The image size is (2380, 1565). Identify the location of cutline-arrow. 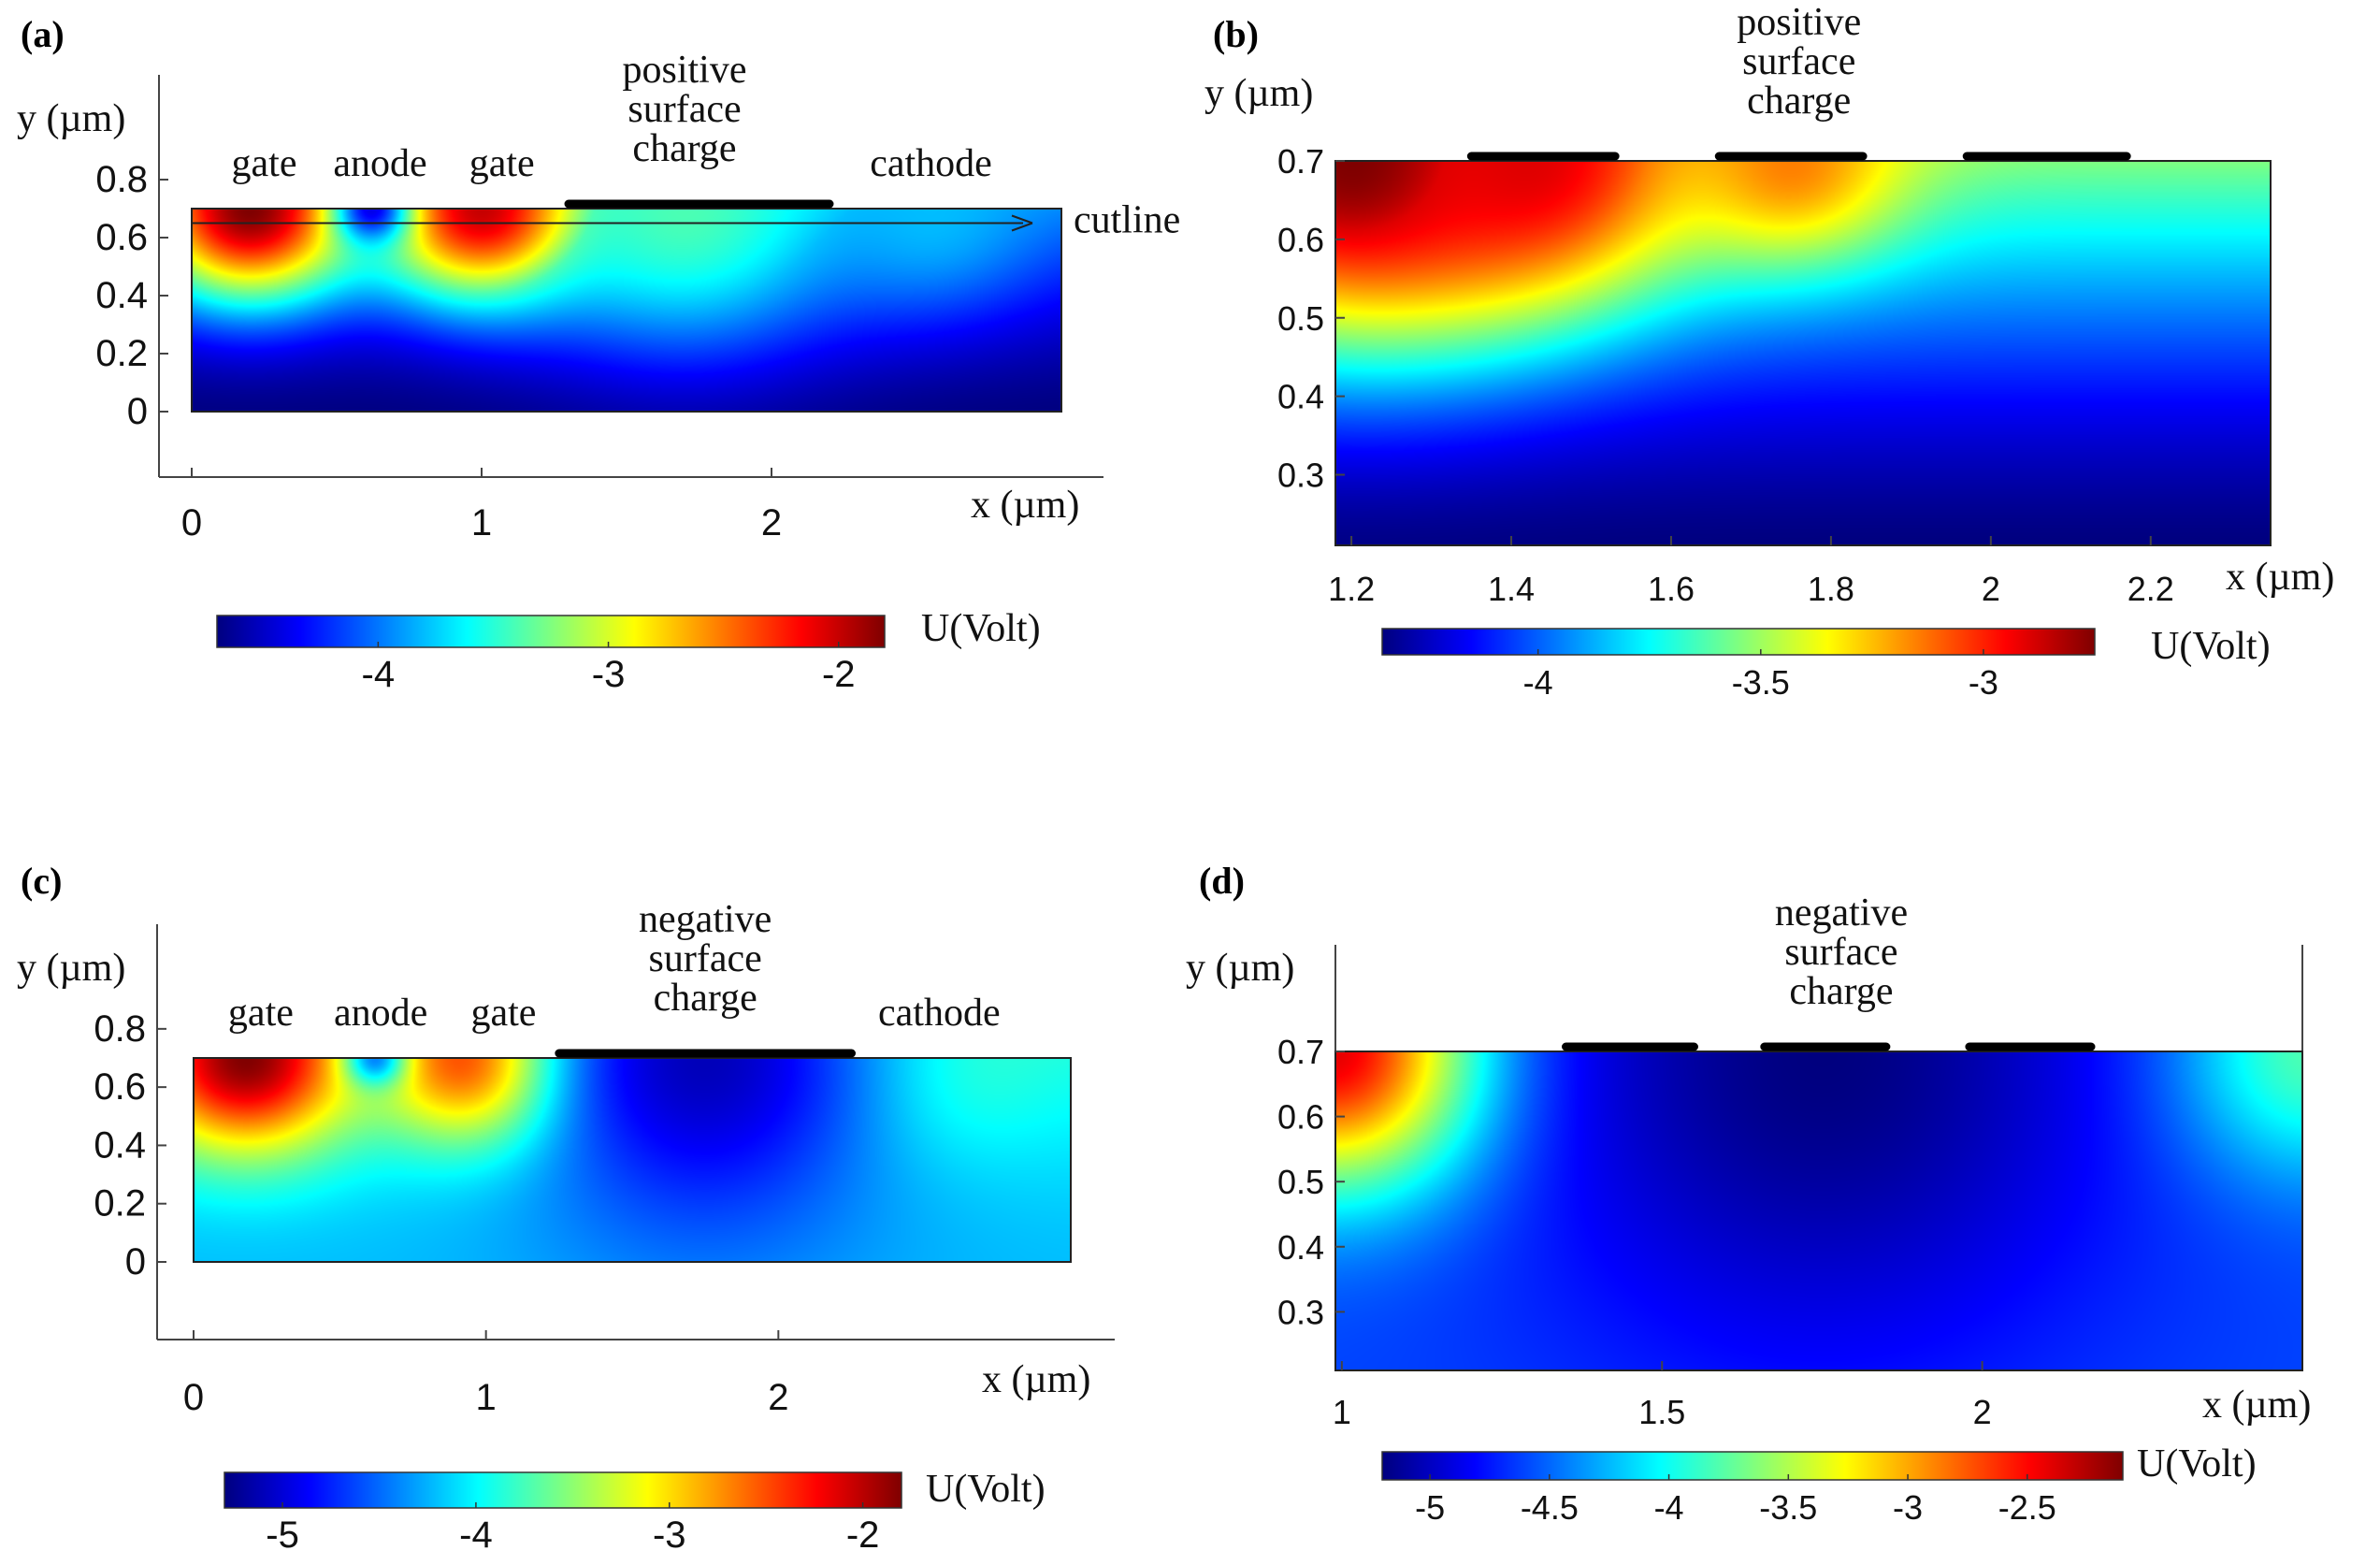
(1022, 223).